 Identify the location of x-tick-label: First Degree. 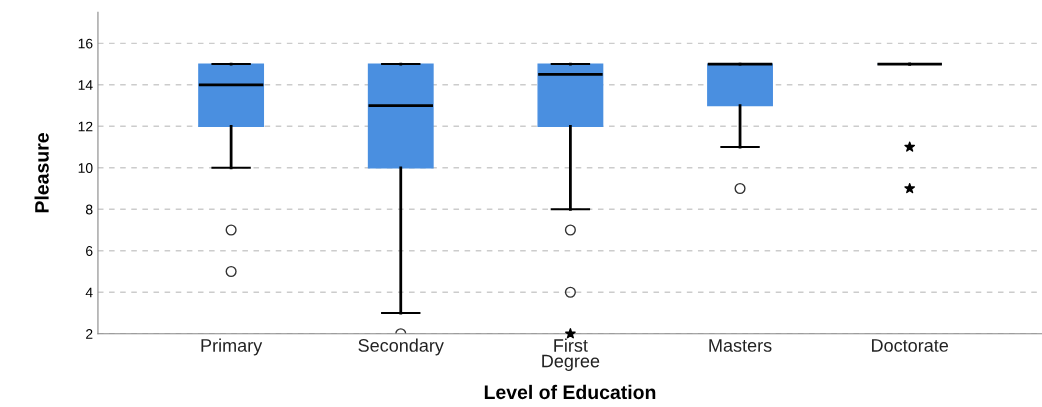
(571, 354).